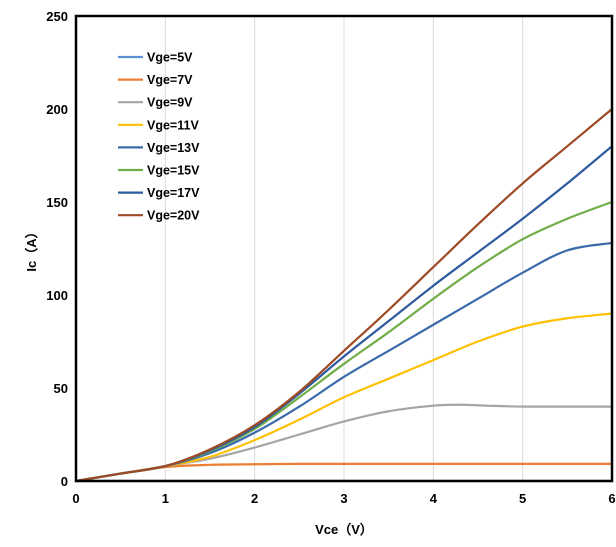 The height and width of the screenshot is (547, 616). I want to click on y-tick-label: 150, so click(57, 202).